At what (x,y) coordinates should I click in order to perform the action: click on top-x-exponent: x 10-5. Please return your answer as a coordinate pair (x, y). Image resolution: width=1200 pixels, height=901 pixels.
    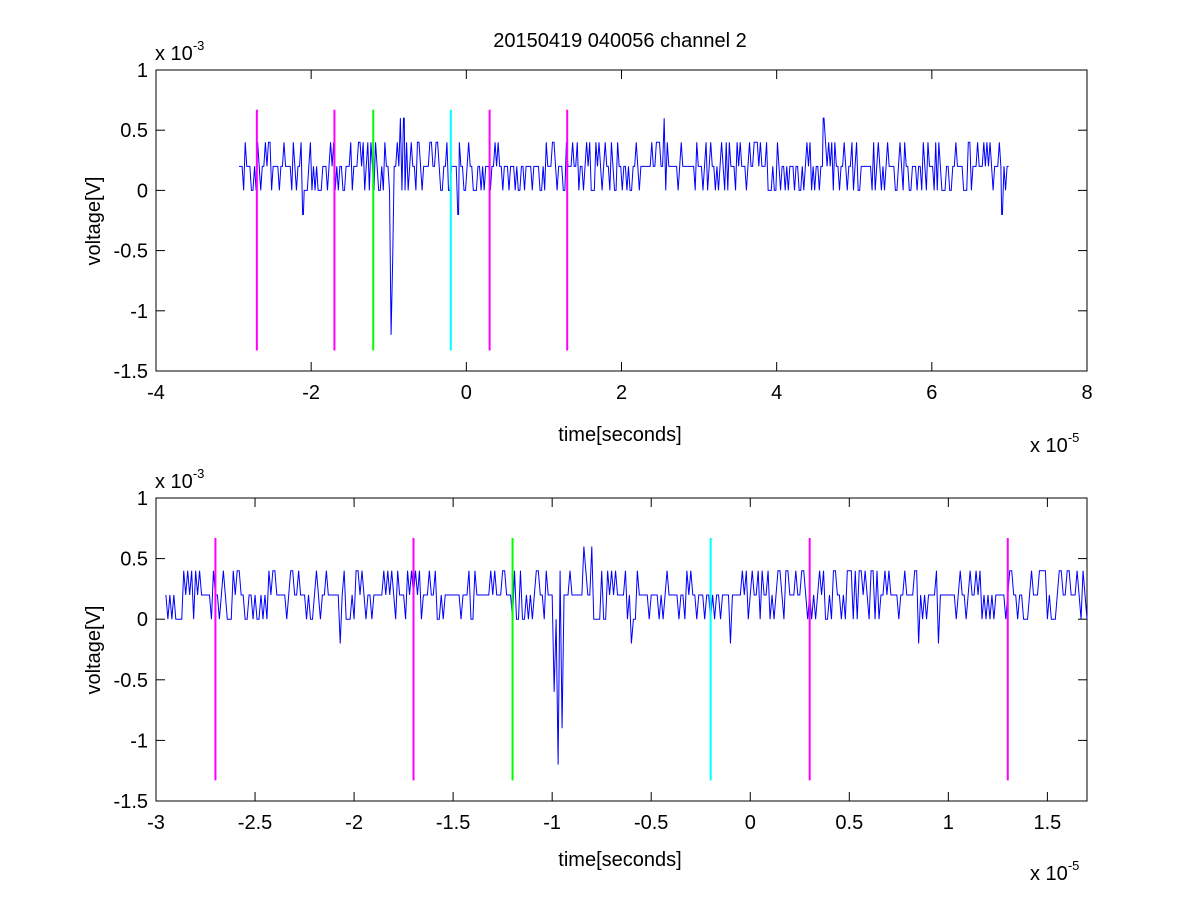
    Looking at the image, I should click on (1054, 443).